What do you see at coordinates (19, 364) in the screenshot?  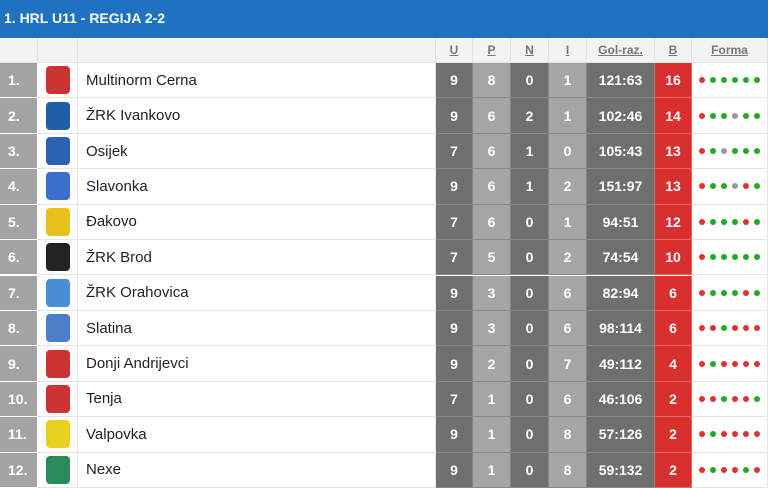 I see `rank: 9.` at bounding box center [19, 364].